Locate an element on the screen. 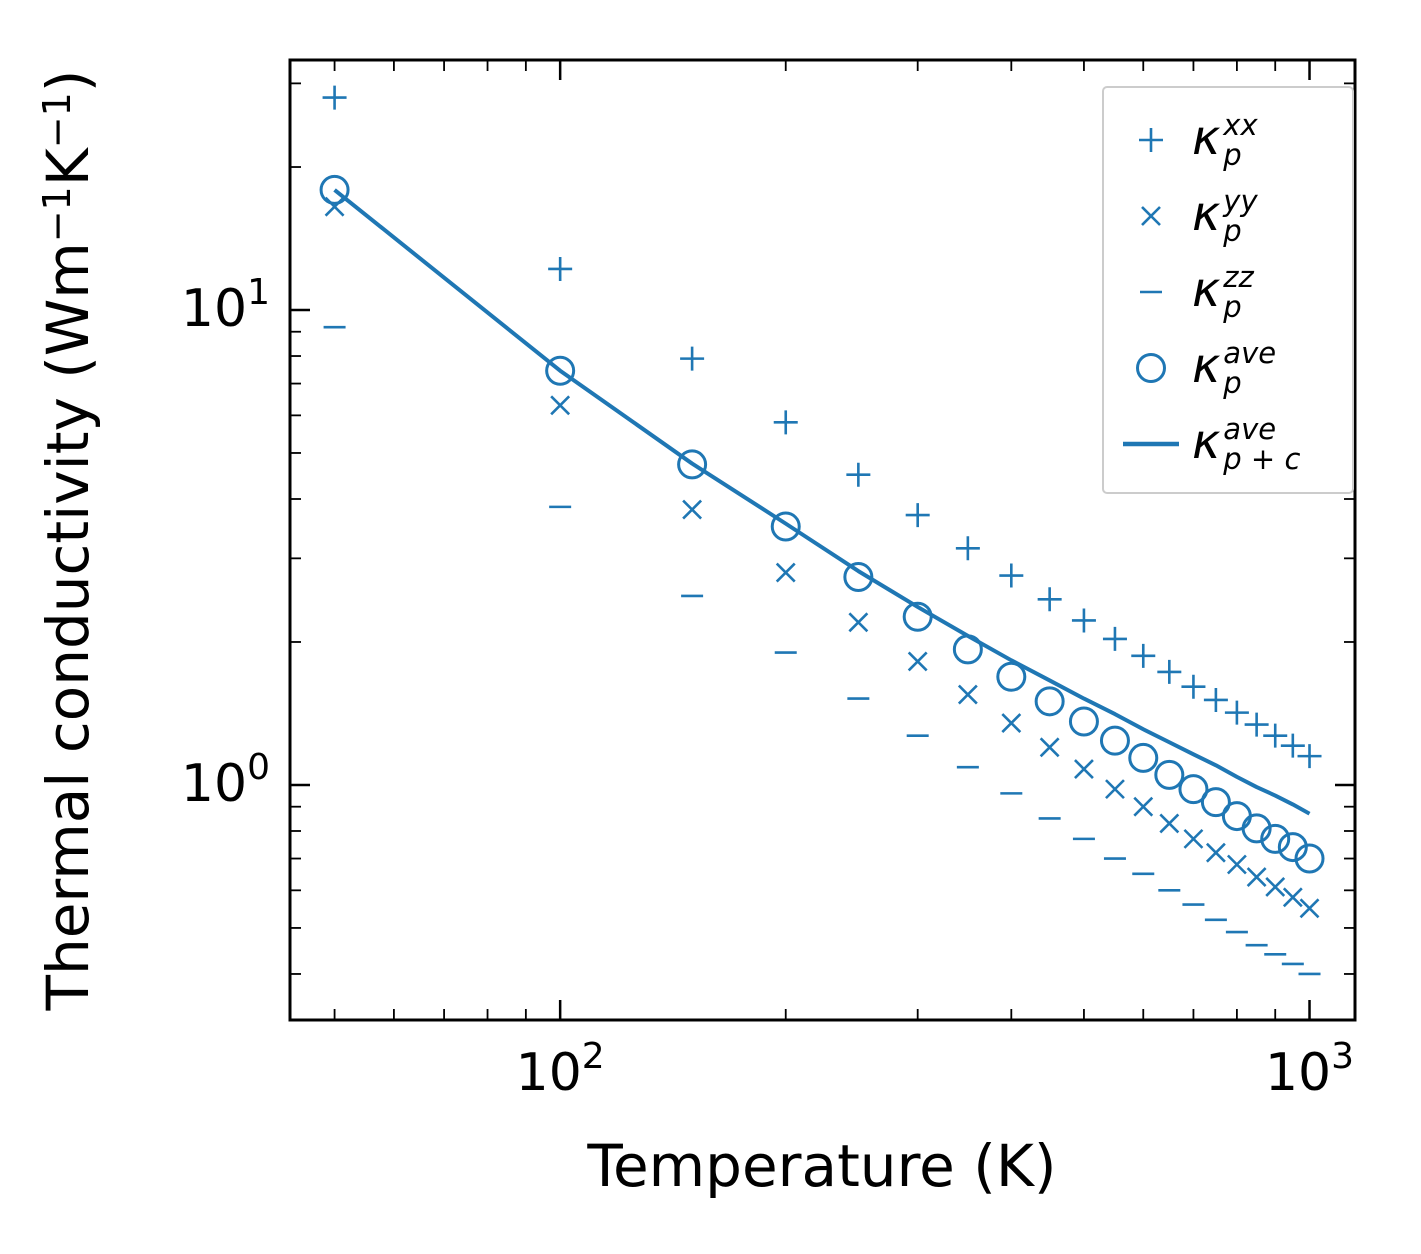 This screenshot has width=1421, height=1254. legend-entry-kappa-p-ave: κ ave p is located at coordinates (1232, 366).